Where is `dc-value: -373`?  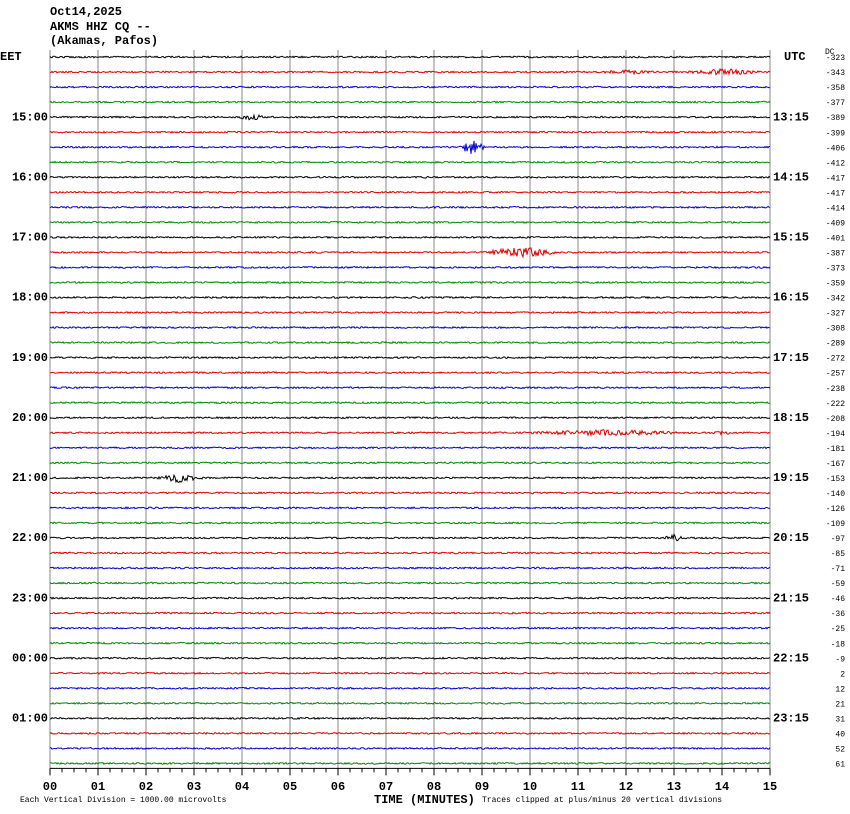
dc-value: -373 is located at coordinates (835, 269).